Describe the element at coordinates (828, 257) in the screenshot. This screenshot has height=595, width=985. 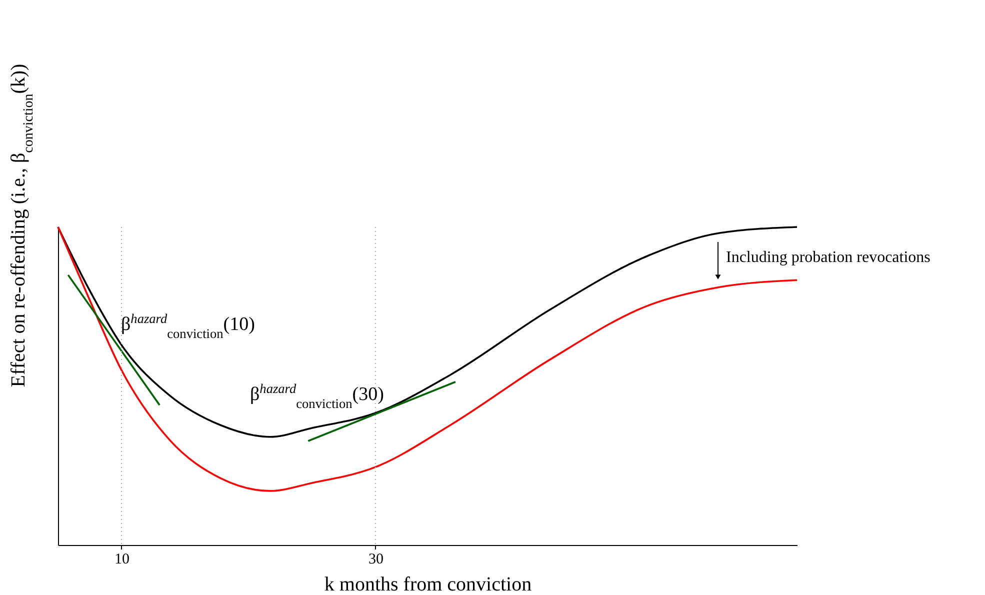
I see `annotation: Including probation revocations` at that location.